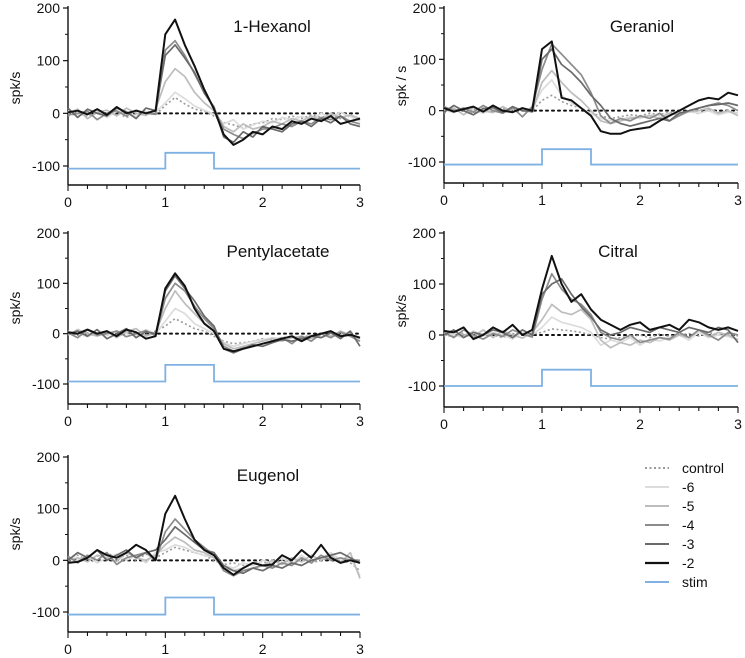 The height and width of the screenshot is (658, 745). I want to click on panel-2: -100 0 100 200 0 1 2 3 spk/s Pentylacetate, so click(185, 327).